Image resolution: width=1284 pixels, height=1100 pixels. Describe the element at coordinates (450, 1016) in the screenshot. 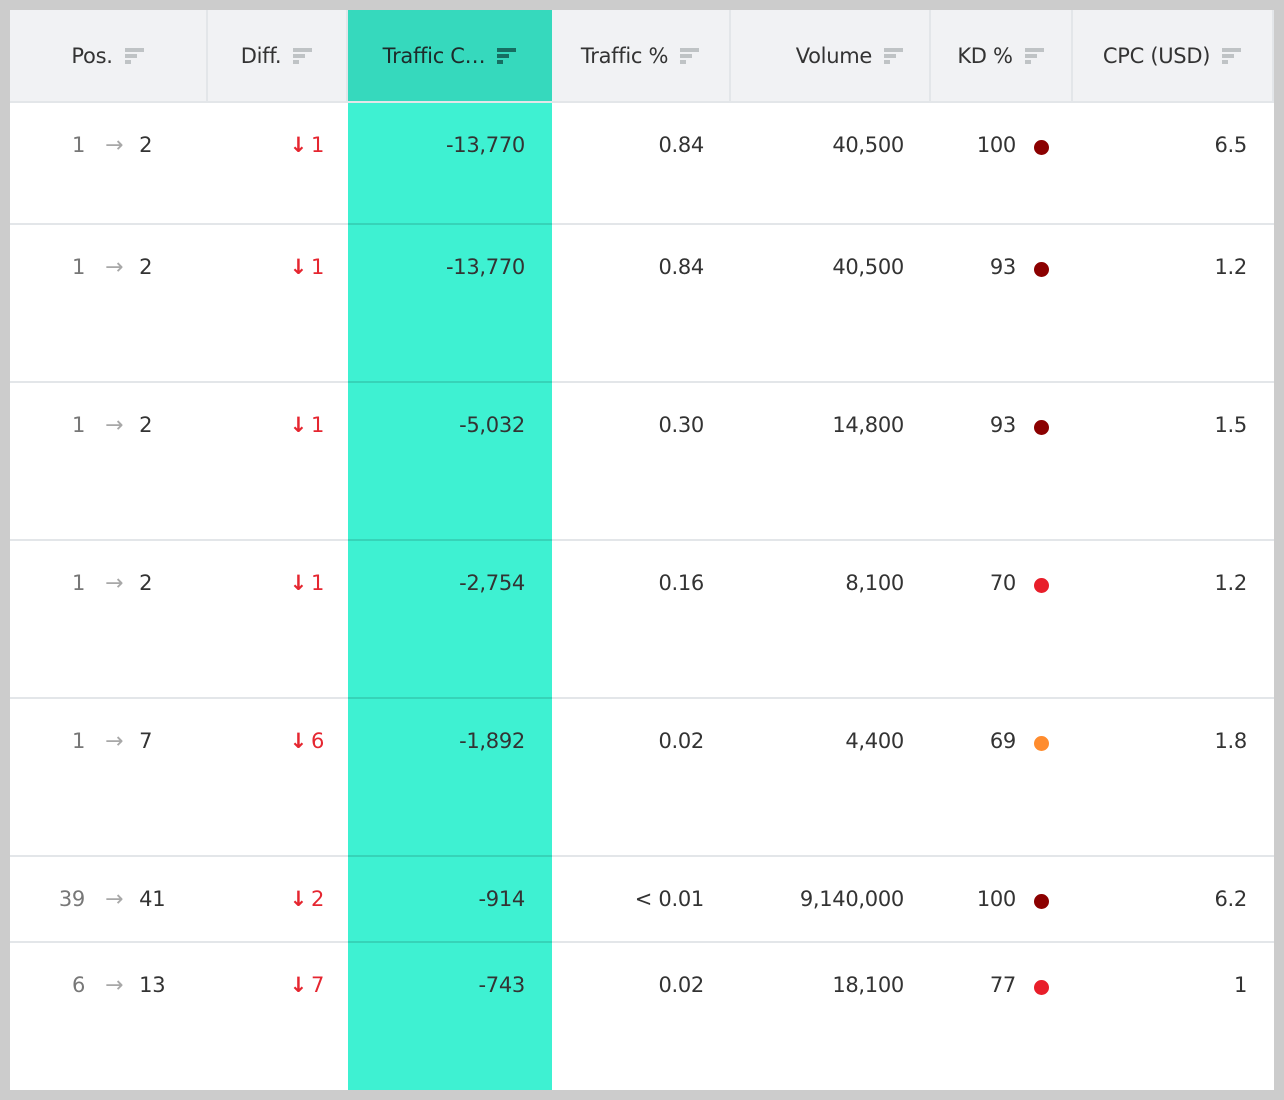

I see `cell-traffic-change: -743` at that location.